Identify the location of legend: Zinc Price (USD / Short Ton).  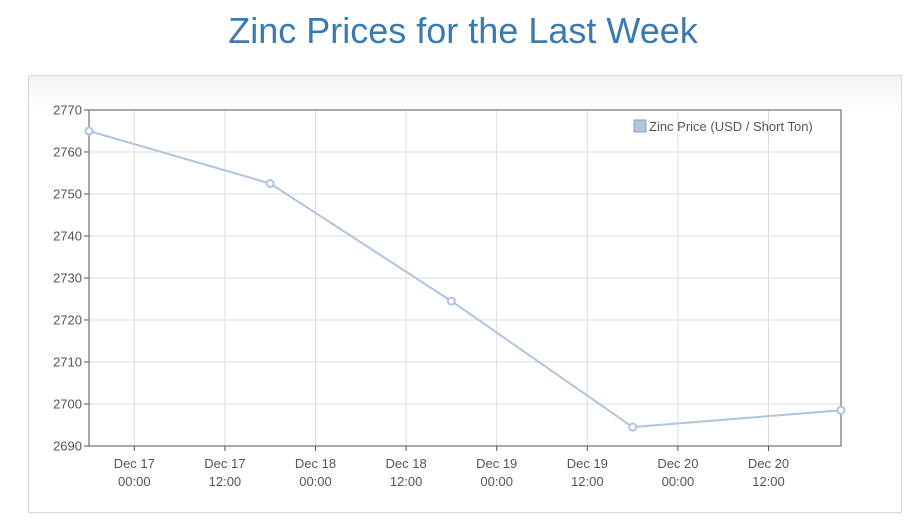
(723, 126).